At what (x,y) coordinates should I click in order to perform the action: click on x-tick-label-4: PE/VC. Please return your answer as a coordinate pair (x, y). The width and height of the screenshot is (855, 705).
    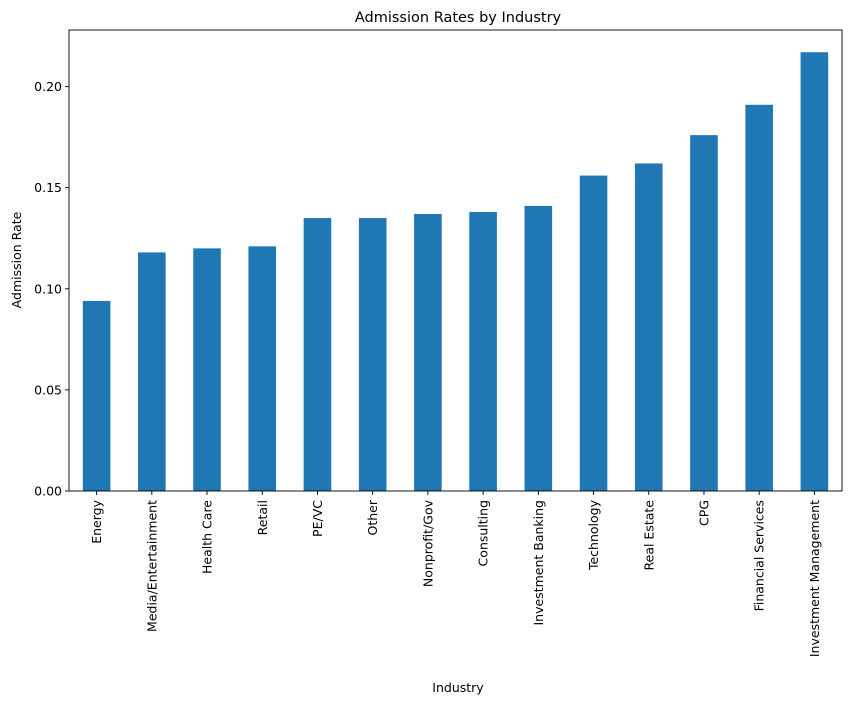
    Looking at the image, I should click on (317, 518).